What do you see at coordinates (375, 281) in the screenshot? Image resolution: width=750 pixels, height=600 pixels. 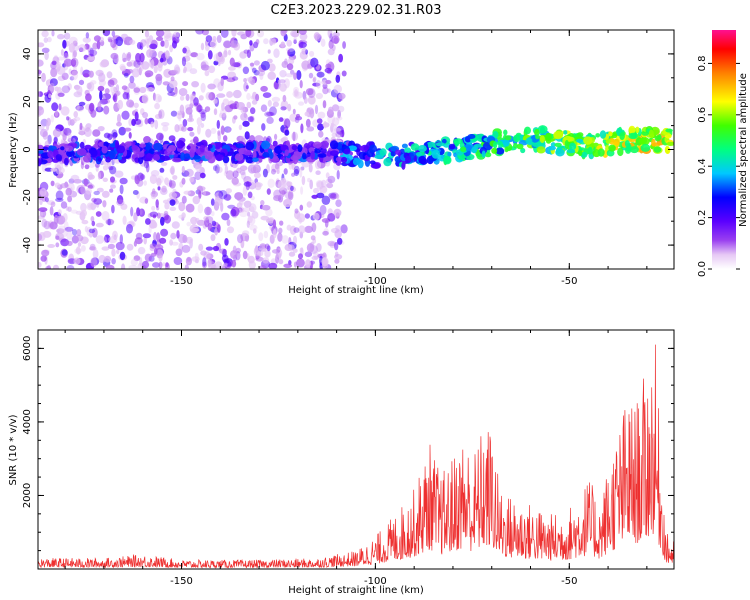 I see `x-tick-label: -100` at bounding box center [375, 281].